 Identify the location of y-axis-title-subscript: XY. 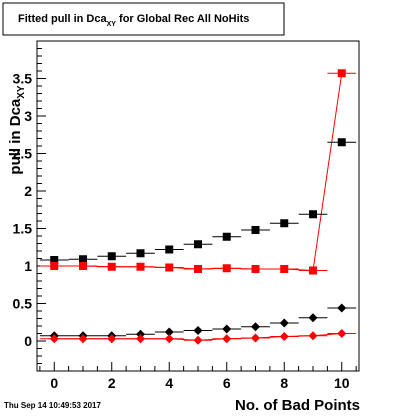
(21, 92).